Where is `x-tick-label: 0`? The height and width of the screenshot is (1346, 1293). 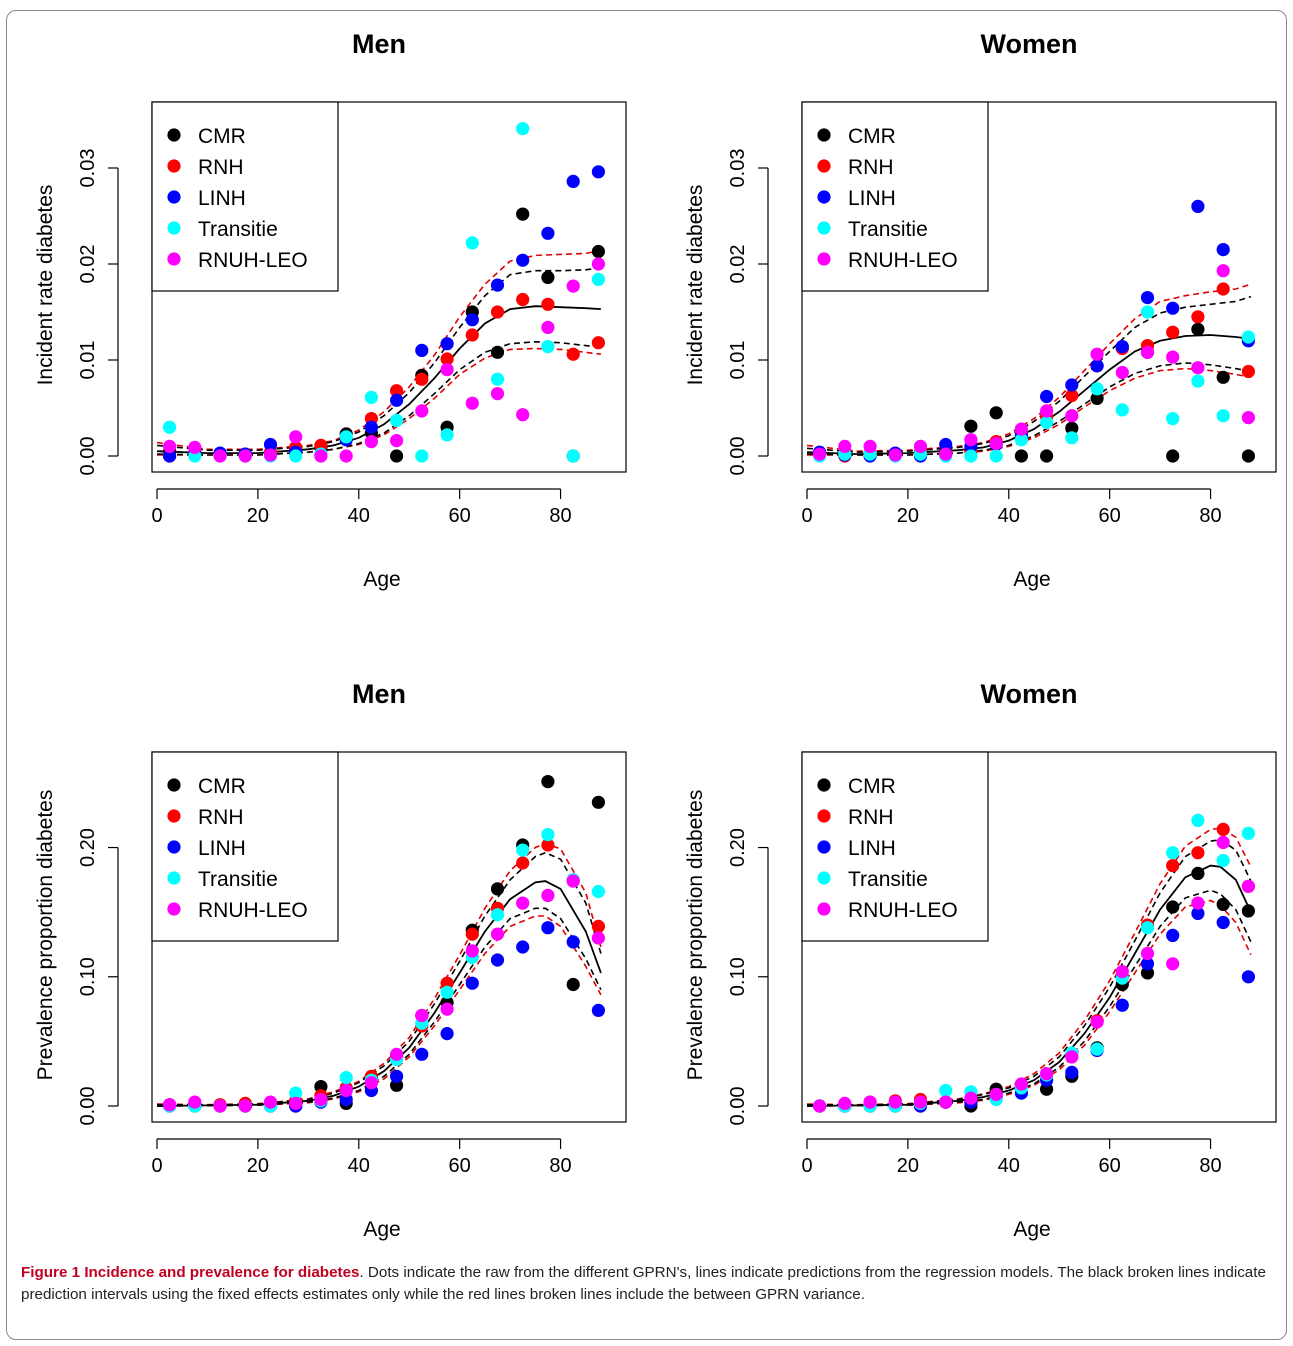
x-tick-label: 0 is located at coordinates (806, 516).